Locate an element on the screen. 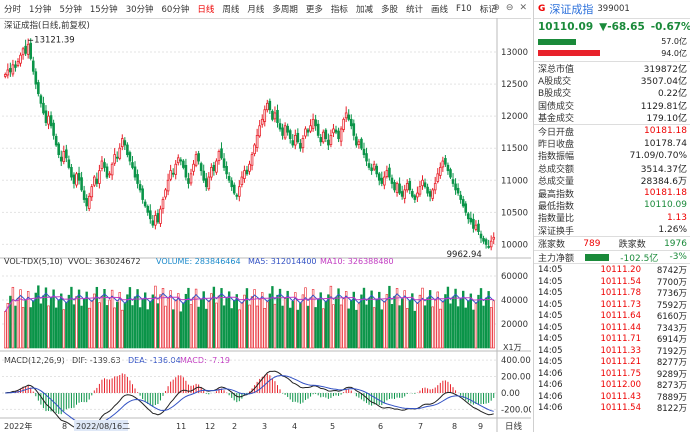  tab-3: 15分钟 is located at coordinates (103, 10).